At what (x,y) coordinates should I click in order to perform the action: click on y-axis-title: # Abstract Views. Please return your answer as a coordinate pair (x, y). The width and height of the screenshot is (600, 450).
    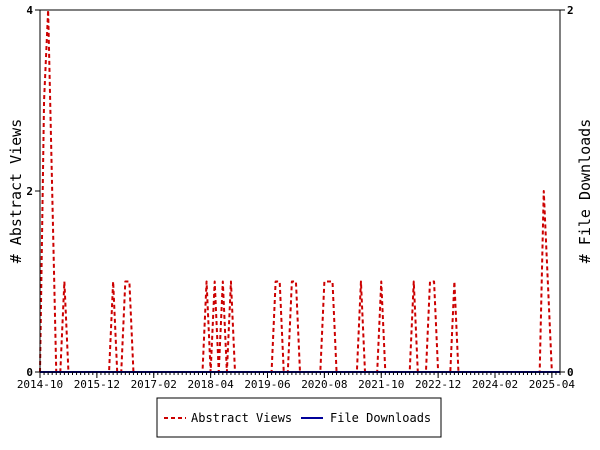
    Looking at the image, I should click on (16, 191).